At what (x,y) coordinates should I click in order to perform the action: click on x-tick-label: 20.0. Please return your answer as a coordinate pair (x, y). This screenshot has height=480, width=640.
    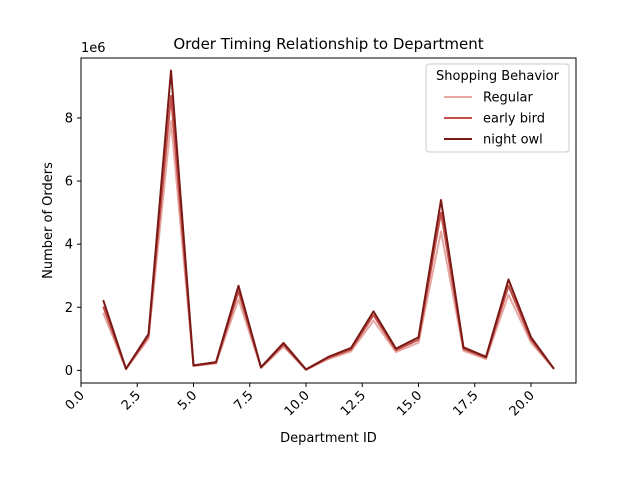
    Looking at the image, I should click on (522, 403).